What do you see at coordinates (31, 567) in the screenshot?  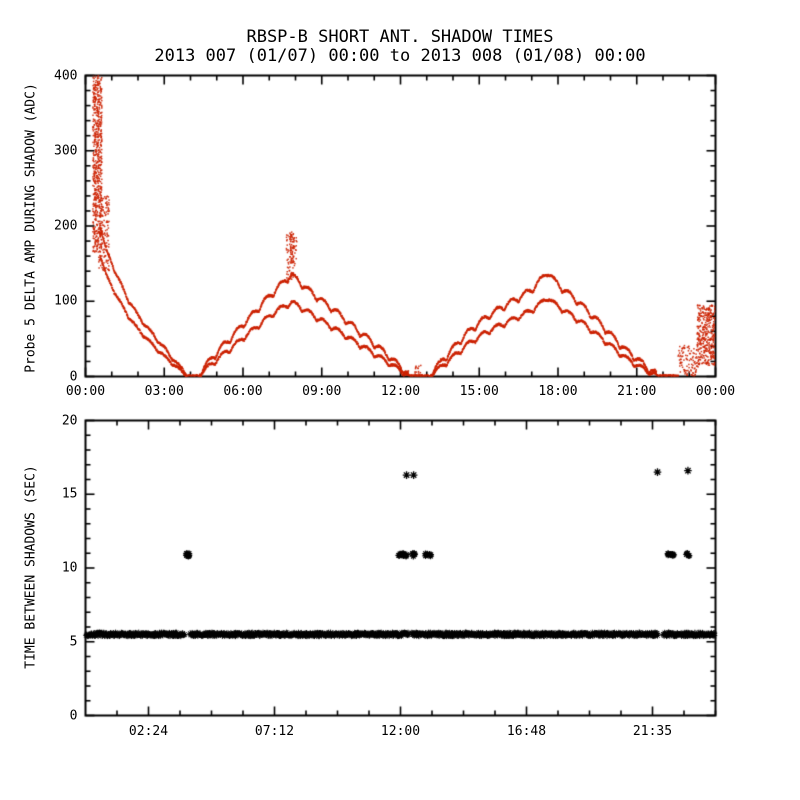 I see `bottom-y-axis-label: TIME BETWEEN SHADOWS (SEC)` at bounding box center [31, 567].